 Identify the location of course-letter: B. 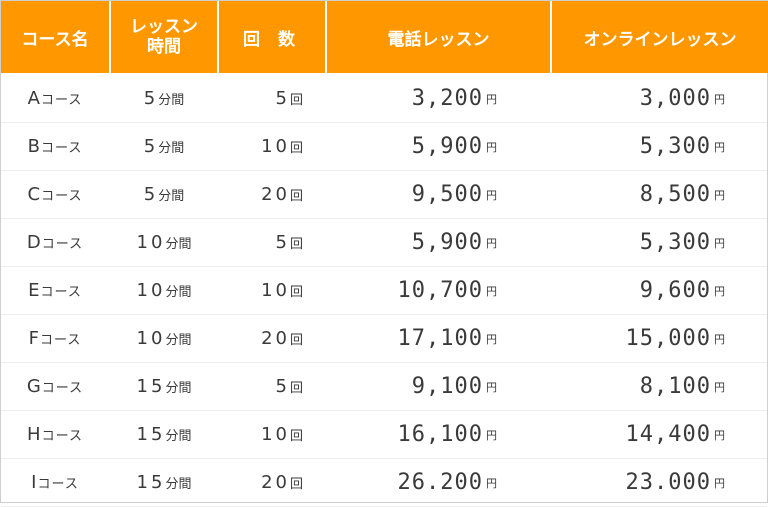
(33, 146).